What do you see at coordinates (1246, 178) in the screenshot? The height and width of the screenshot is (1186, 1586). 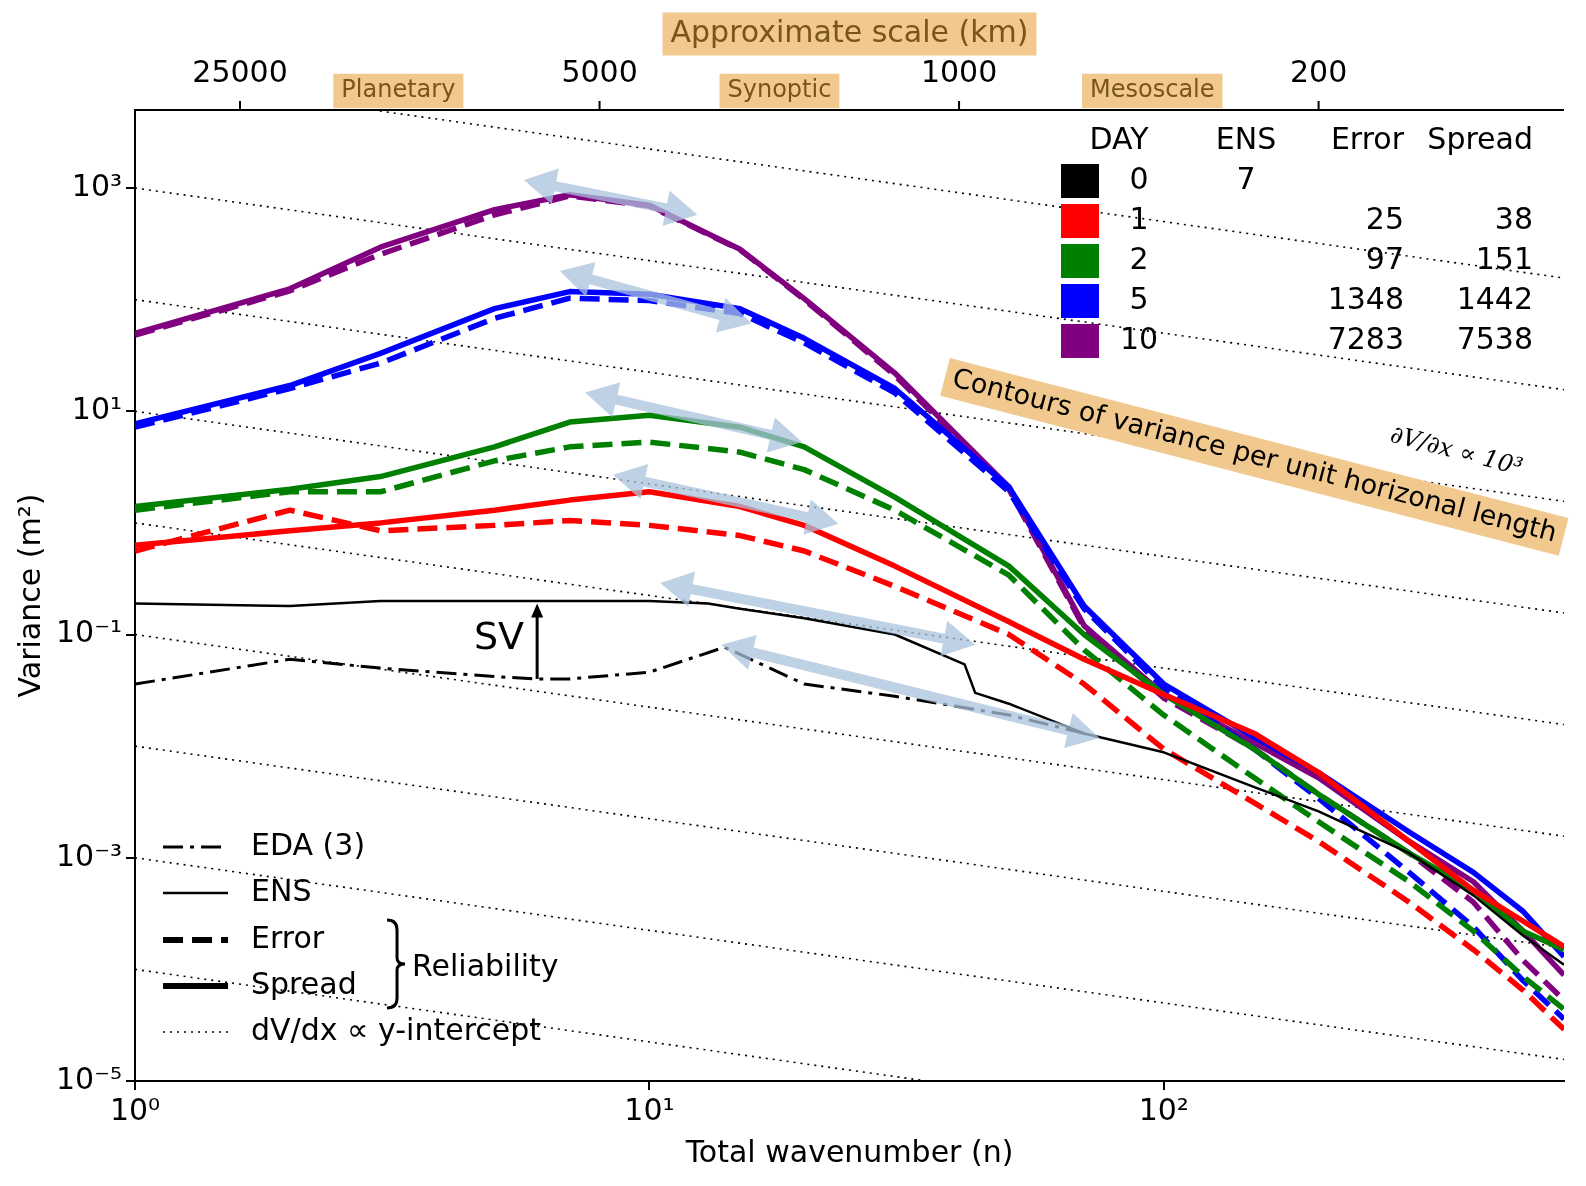 I see `annotation: 7` at bounding box center [1246, 178].